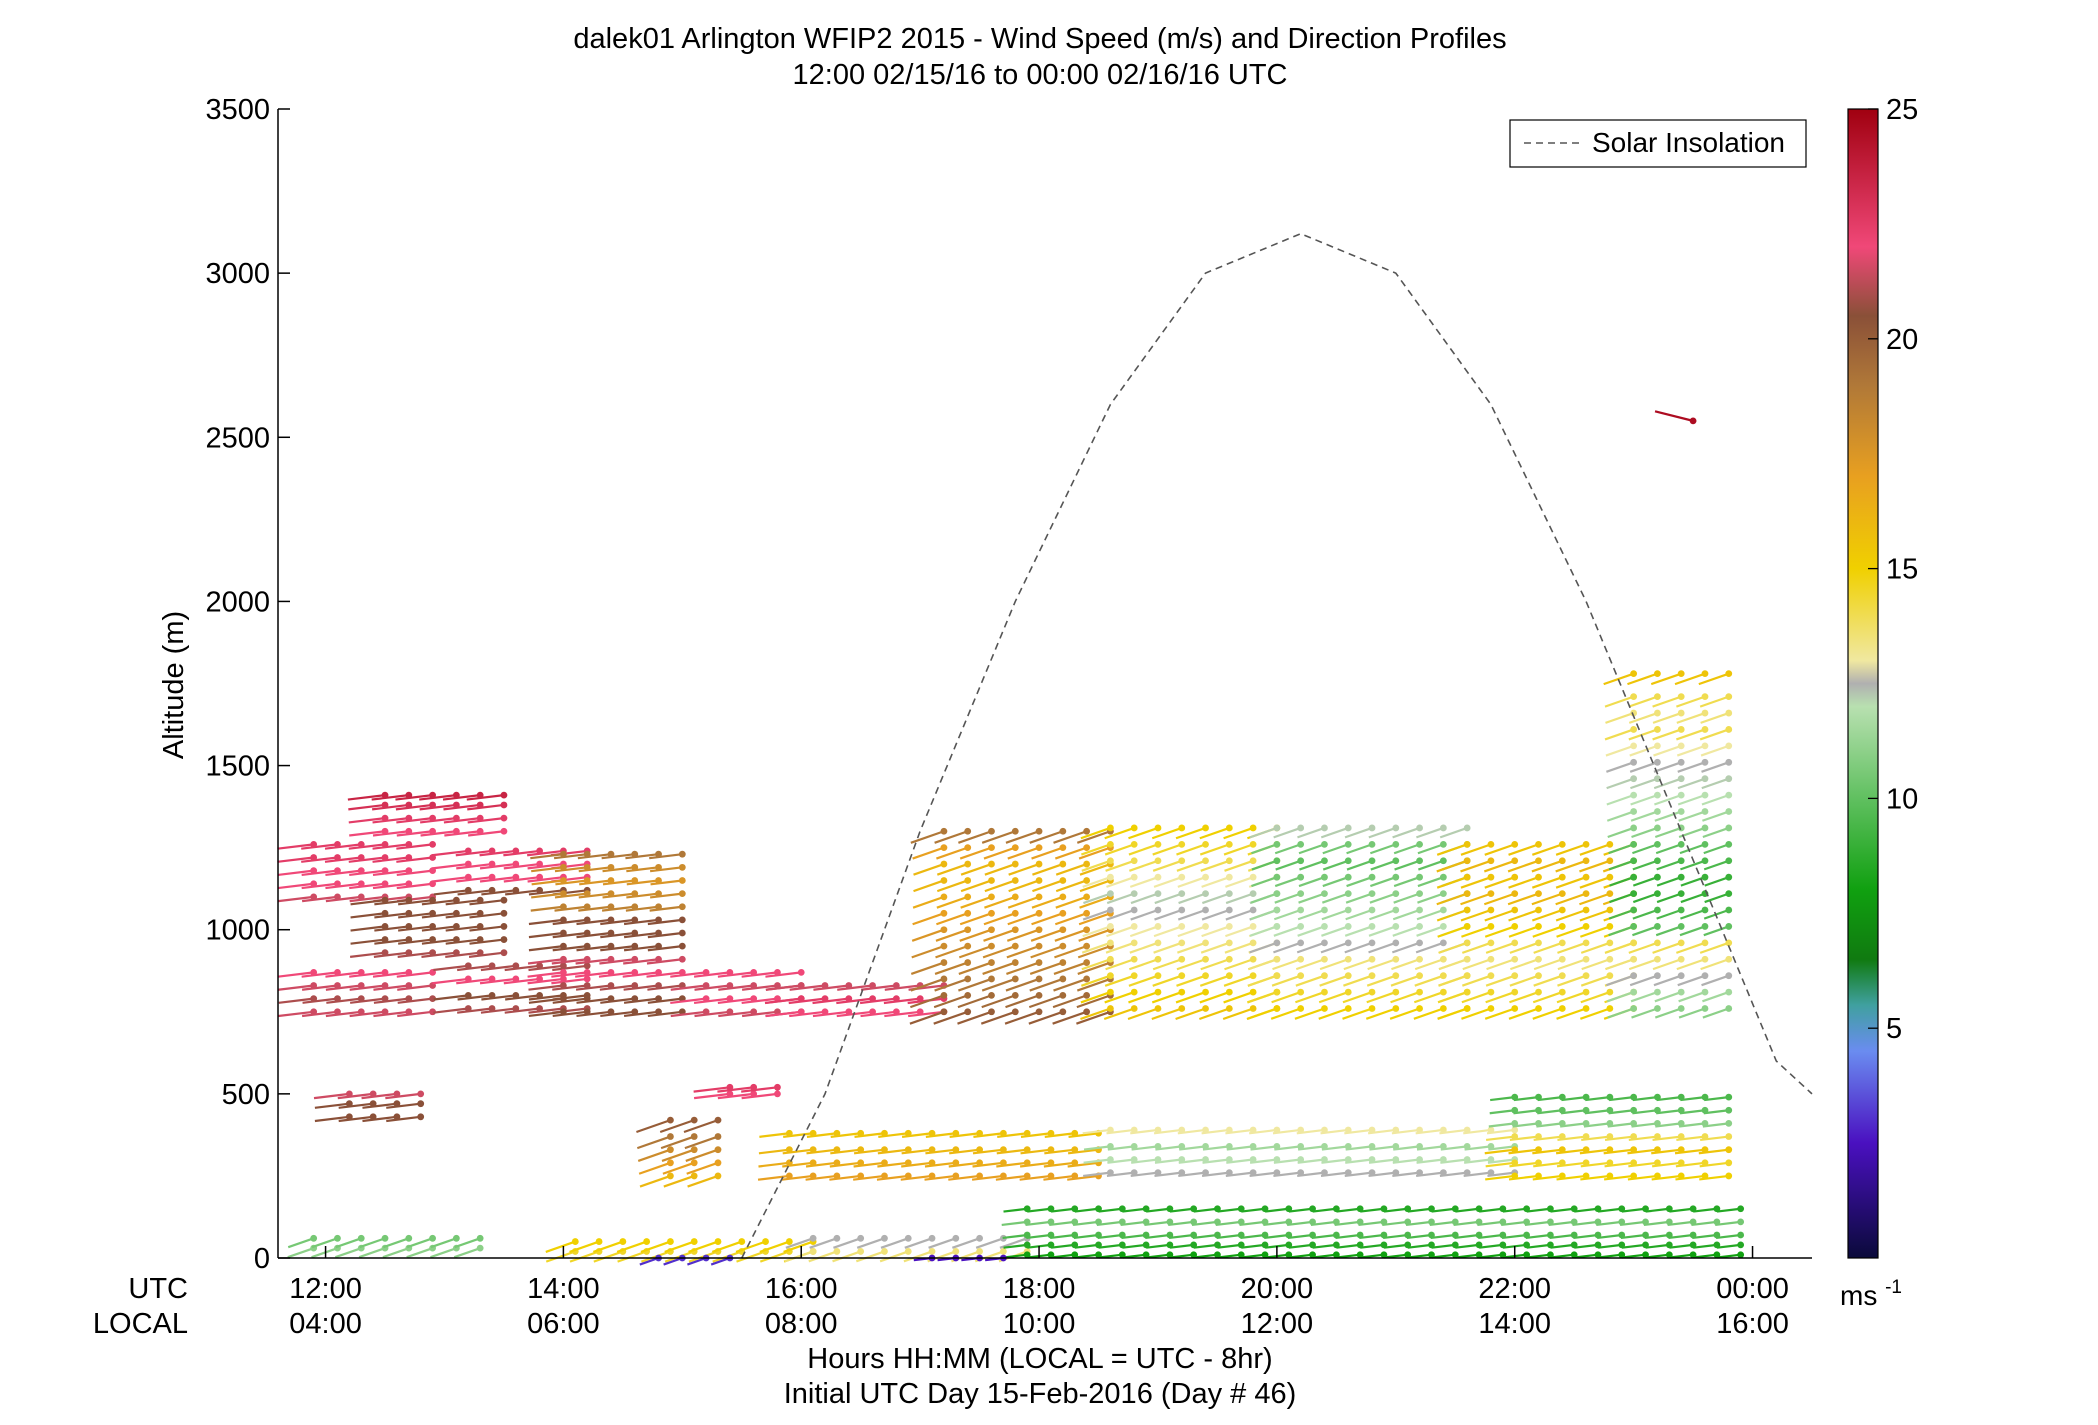  I want to click on colorbar-tick-label: 20, so click(1902, 340).